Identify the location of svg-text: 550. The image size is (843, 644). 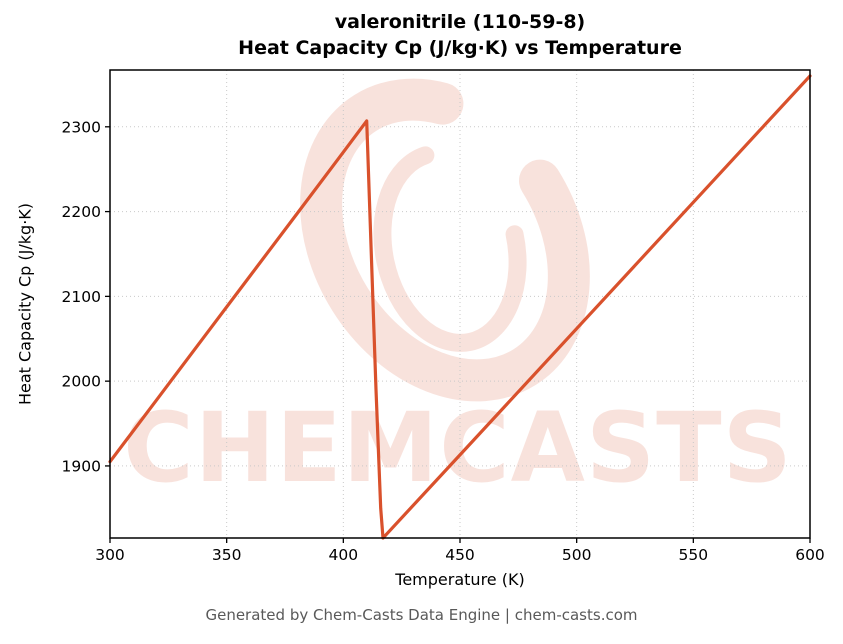
(694, 555).